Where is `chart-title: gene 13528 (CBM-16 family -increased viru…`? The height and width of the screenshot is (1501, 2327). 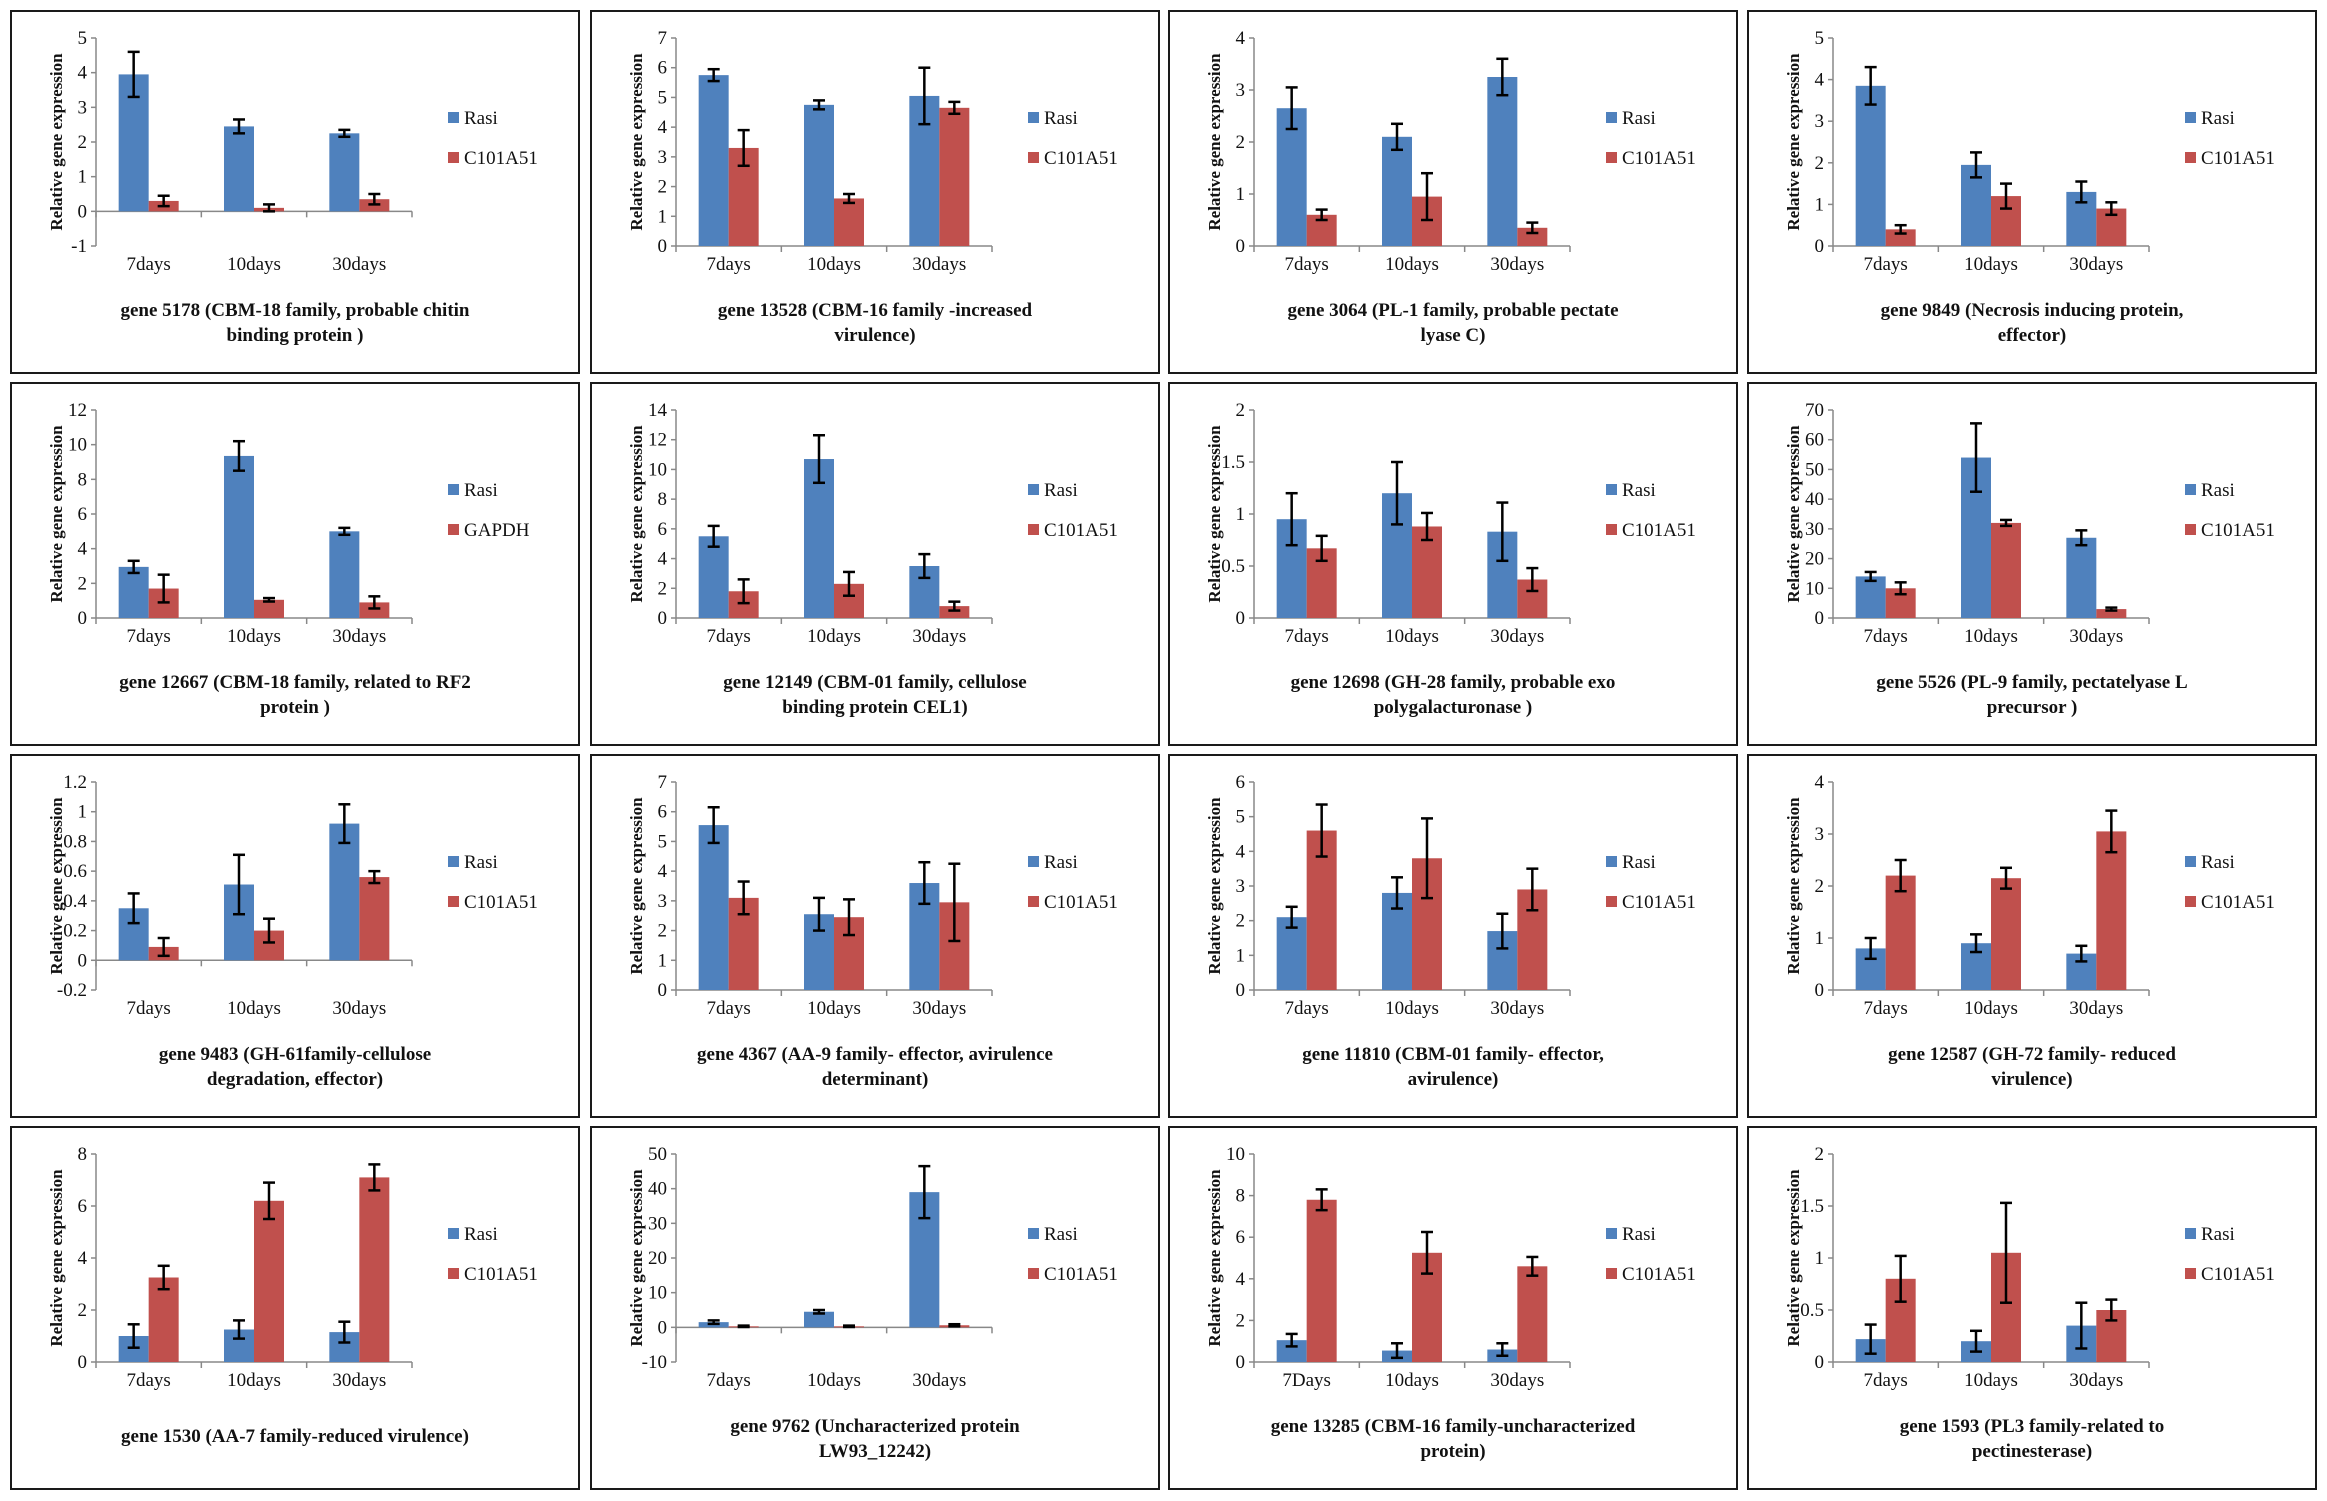
chart-title: gene 13528 (CBM-16 family -increased viru… is located at coordinates (875, 323).